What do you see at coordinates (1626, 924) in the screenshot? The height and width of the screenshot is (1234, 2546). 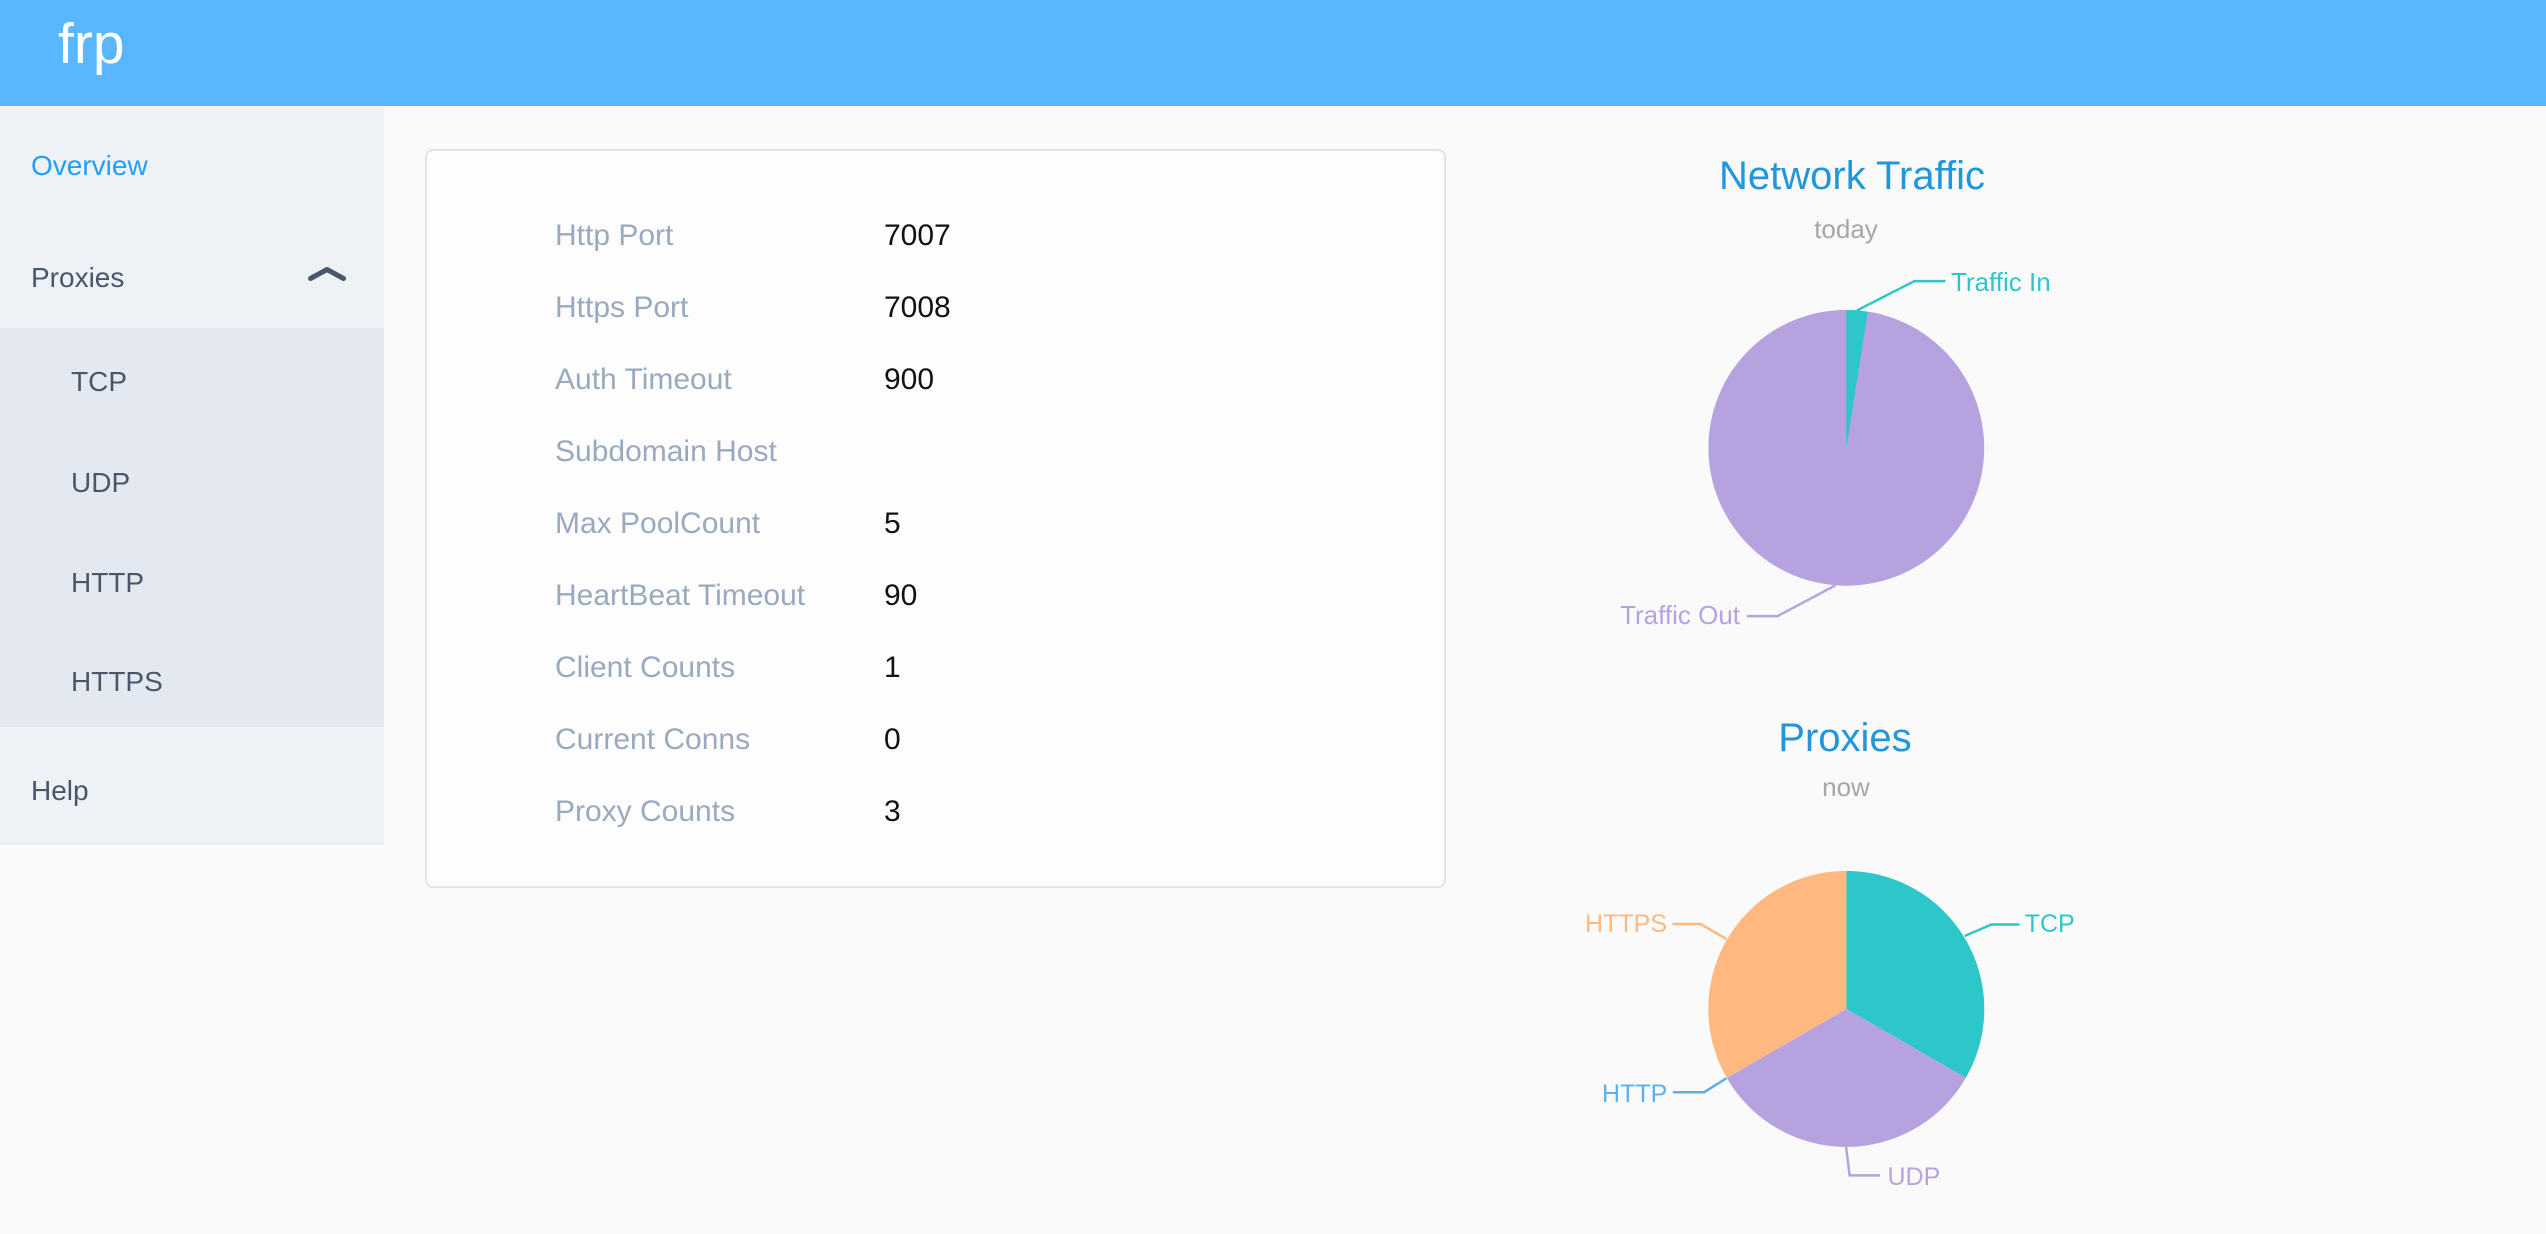 I see `svg-text: HTTPS` at bounding box center [1626, 924].